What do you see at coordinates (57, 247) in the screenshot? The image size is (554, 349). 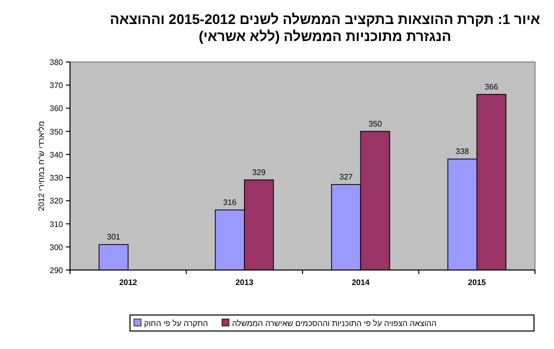 I see `y-tick-label: 300` at bounding box center [57, 247].